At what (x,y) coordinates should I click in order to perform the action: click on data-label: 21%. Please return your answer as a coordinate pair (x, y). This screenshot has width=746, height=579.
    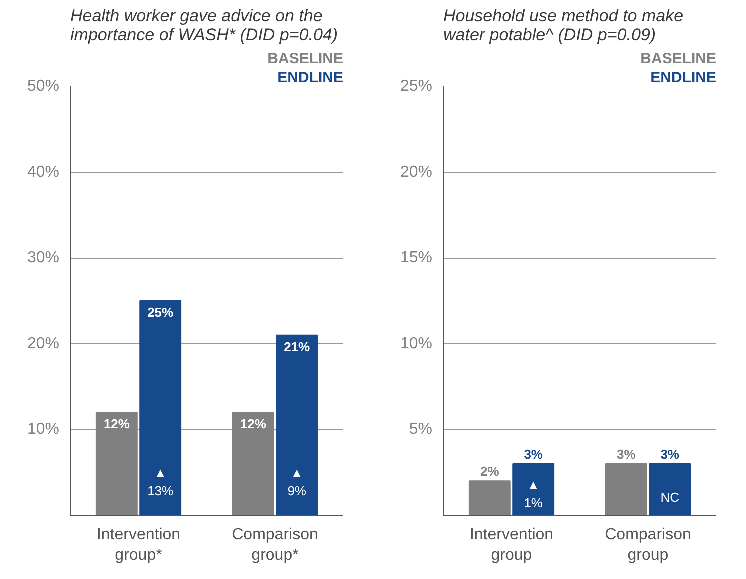
    Looking at the image, I should click on (297, 346).